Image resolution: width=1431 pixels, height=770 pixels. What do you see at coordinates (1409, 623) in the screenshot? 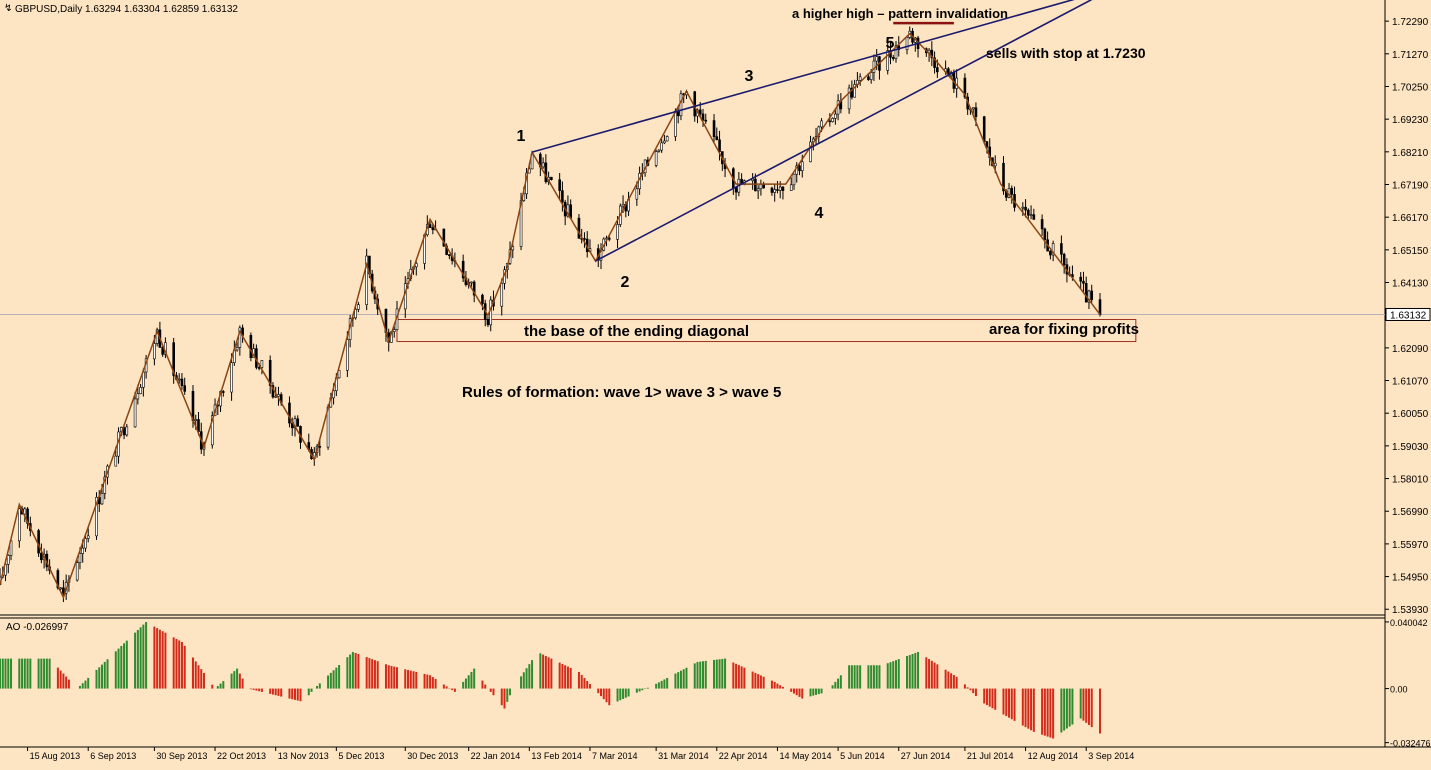
I see `ao-tick-label: 0.040042` at bounding box center [1409, 623].